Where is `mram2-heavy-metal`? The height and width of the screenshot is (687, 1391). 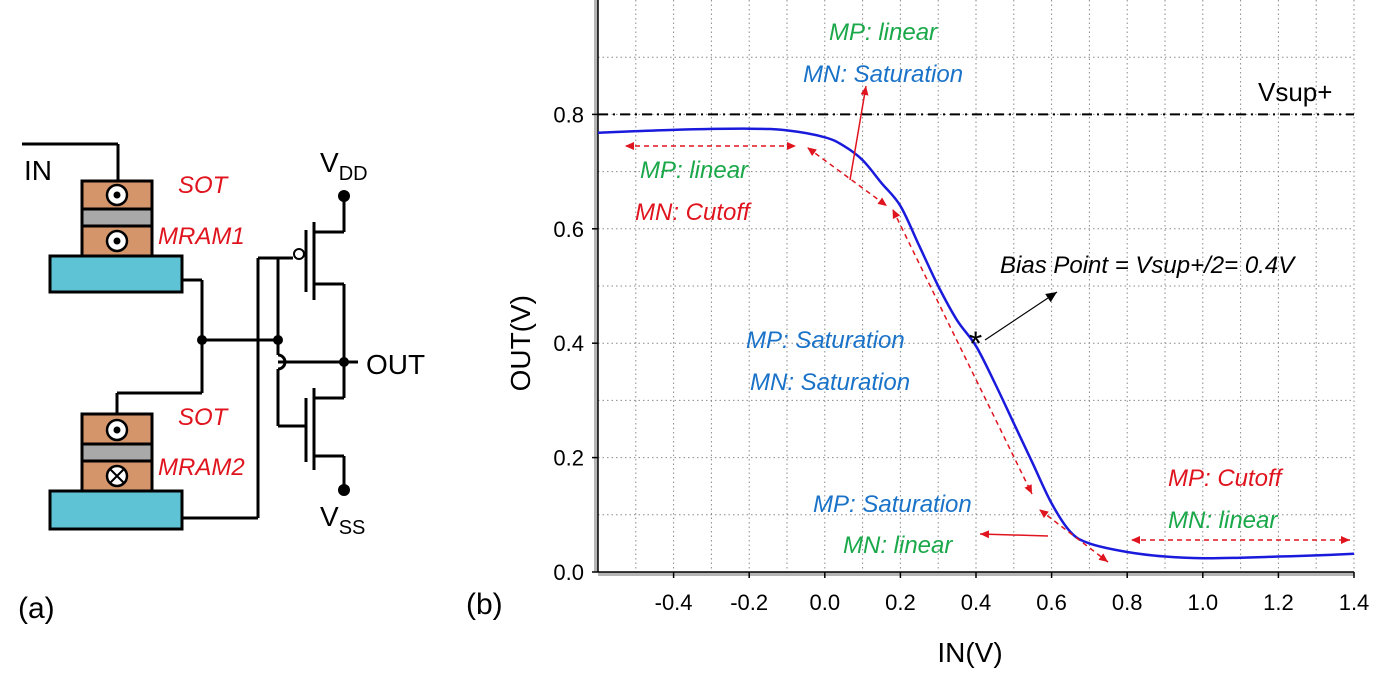
mram2-heavy-metal is located at coordinates (116, 510).